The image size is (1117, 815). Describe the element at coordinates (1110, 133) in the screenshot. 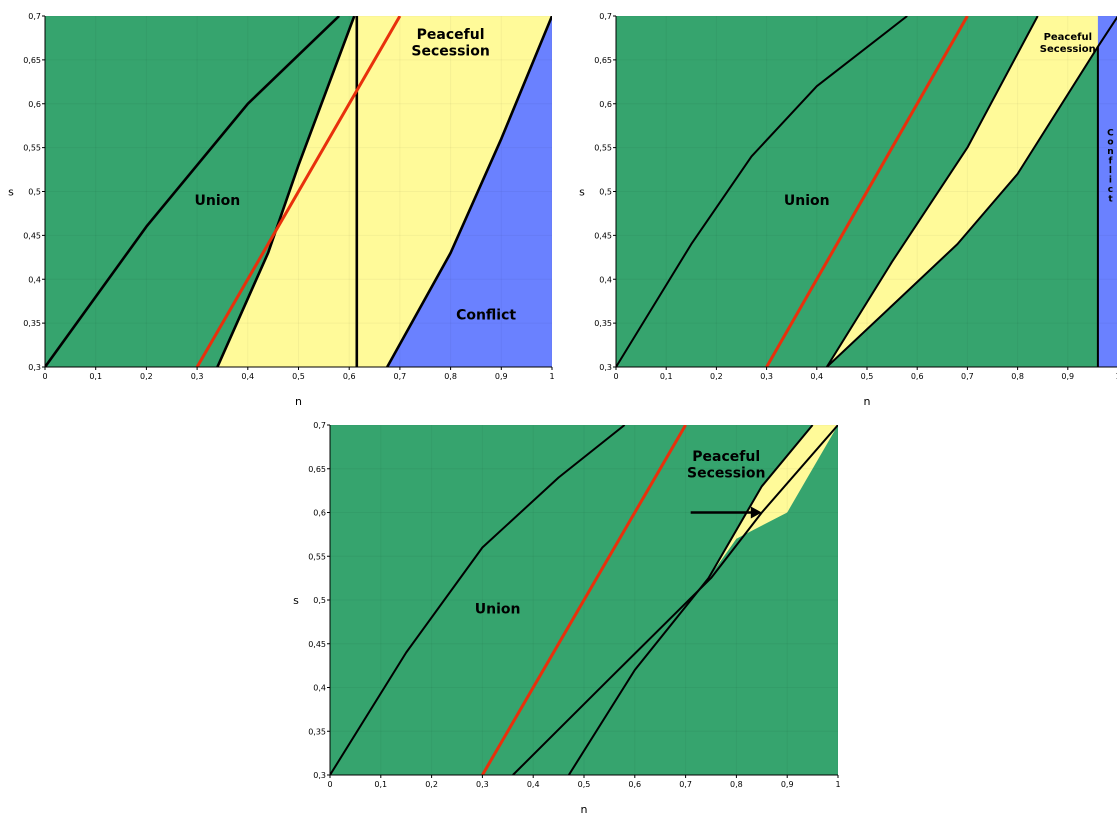

I see `region-label-line: C` at that location.